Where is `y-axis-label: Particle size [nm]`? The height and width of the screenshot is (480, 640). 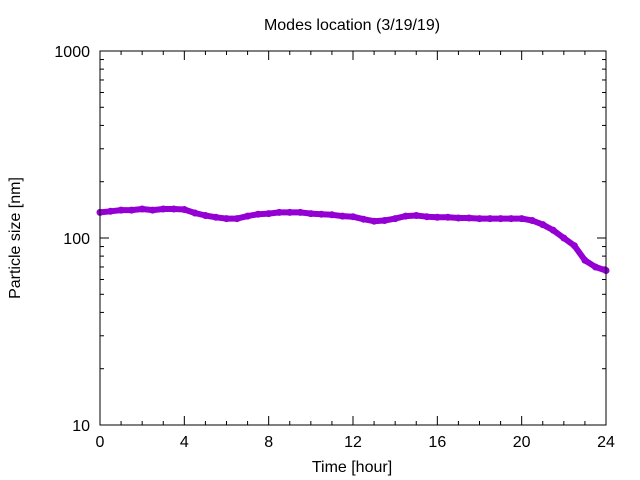 y-axis-label: Particle size [nm] is located at coordinates (15, 238).